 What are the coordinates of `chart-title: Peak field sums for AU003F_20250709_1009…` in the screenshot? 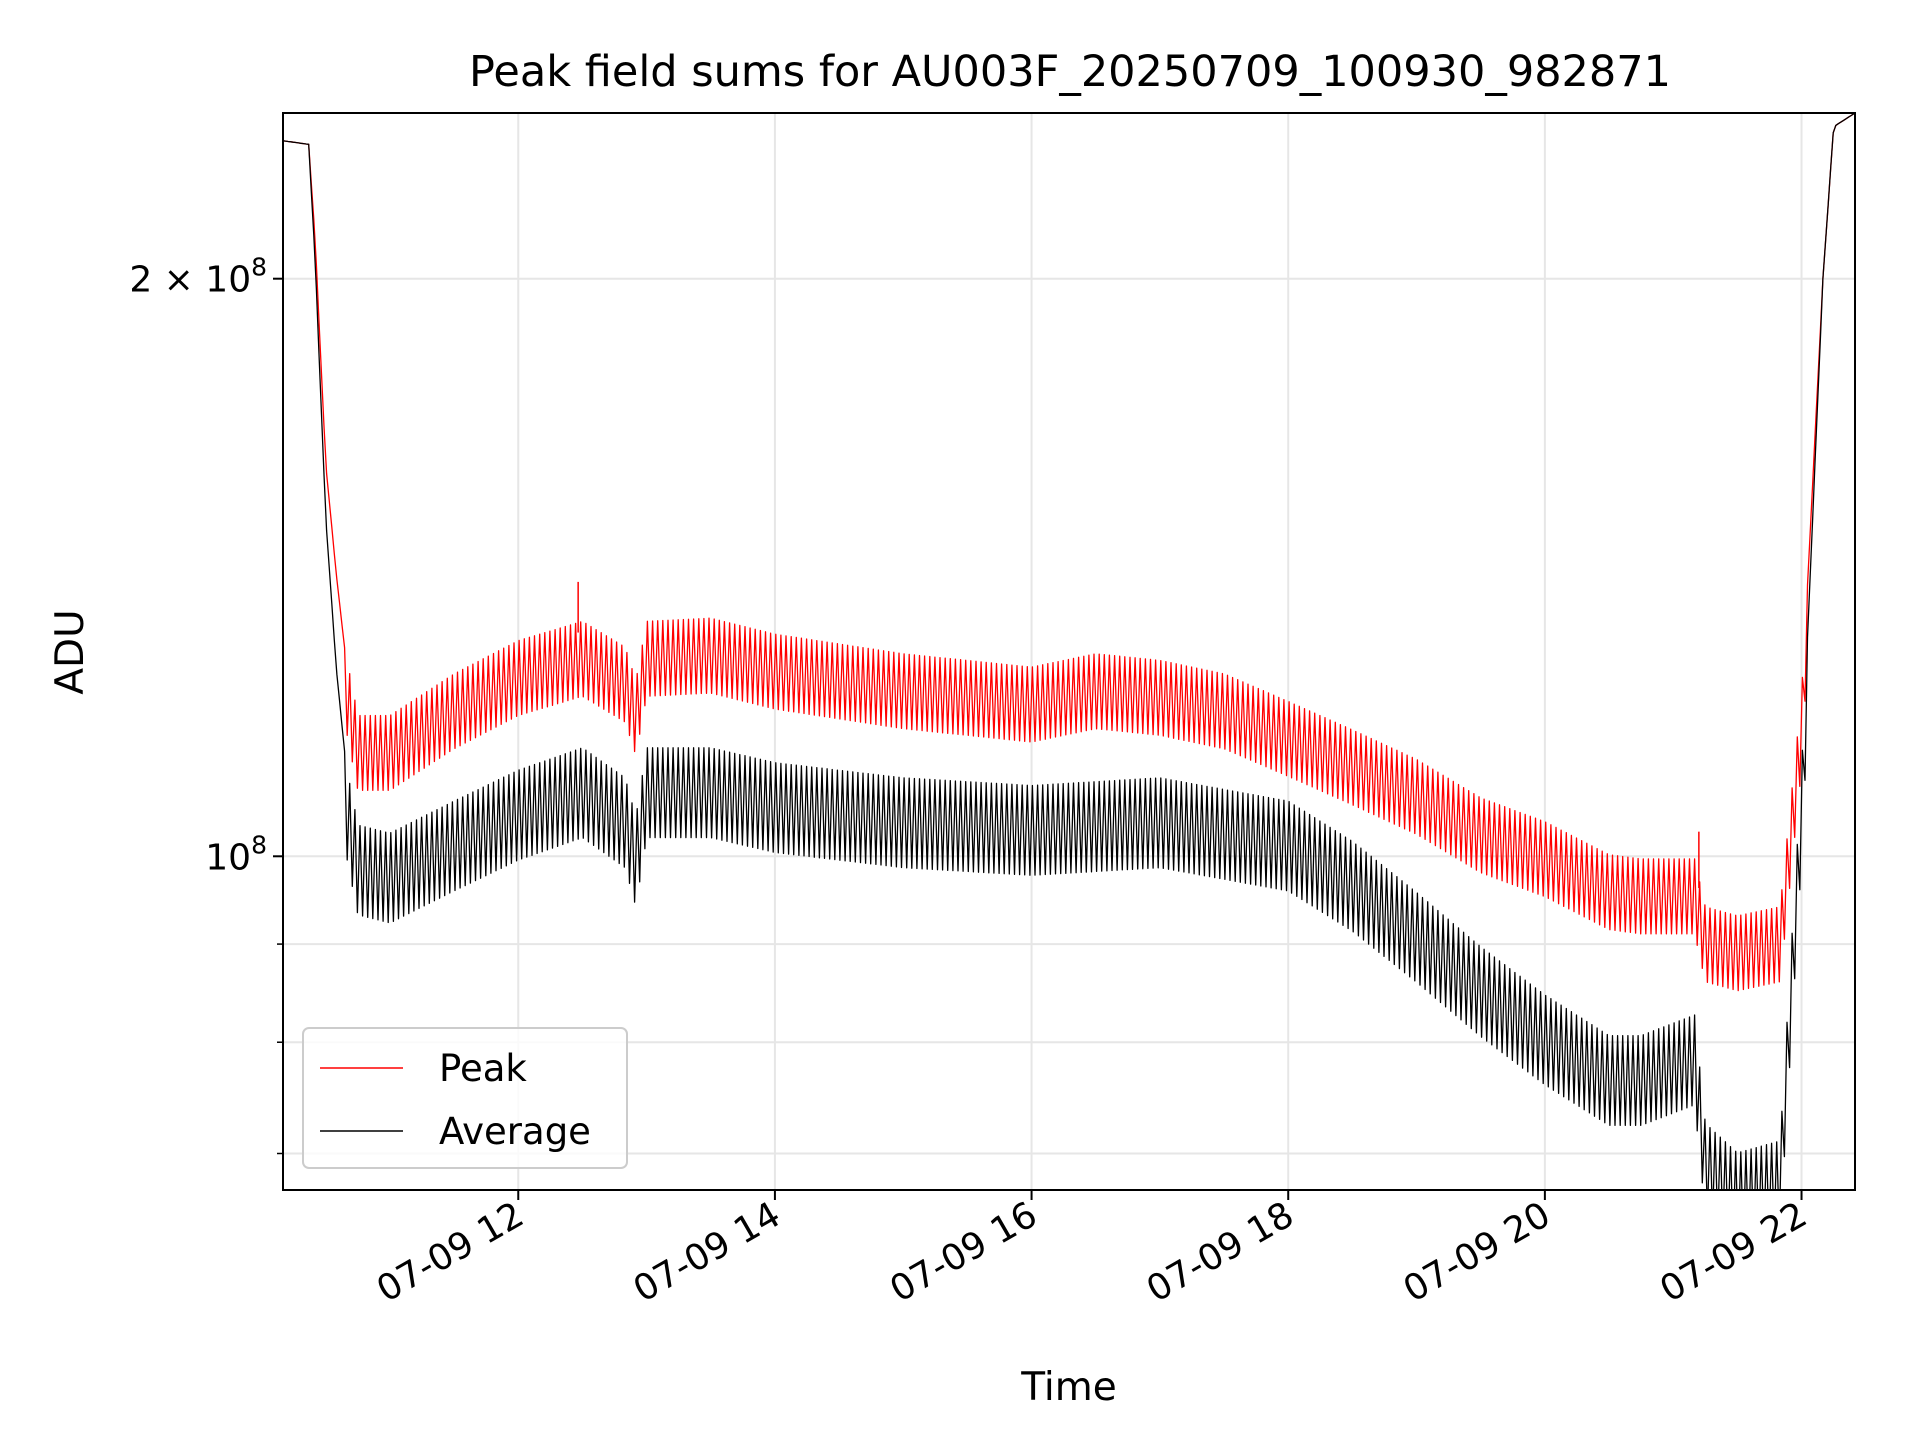 It's located at (1070, 72).